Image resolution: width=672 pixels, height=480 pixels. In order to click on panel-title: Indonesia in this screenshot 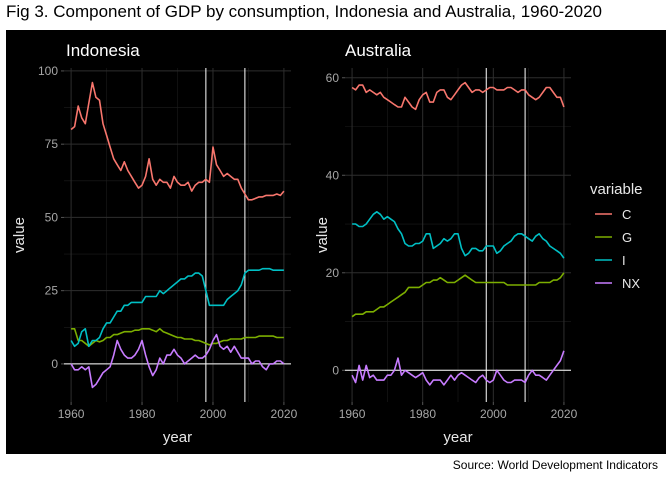, I will do `click(103, 50)`.